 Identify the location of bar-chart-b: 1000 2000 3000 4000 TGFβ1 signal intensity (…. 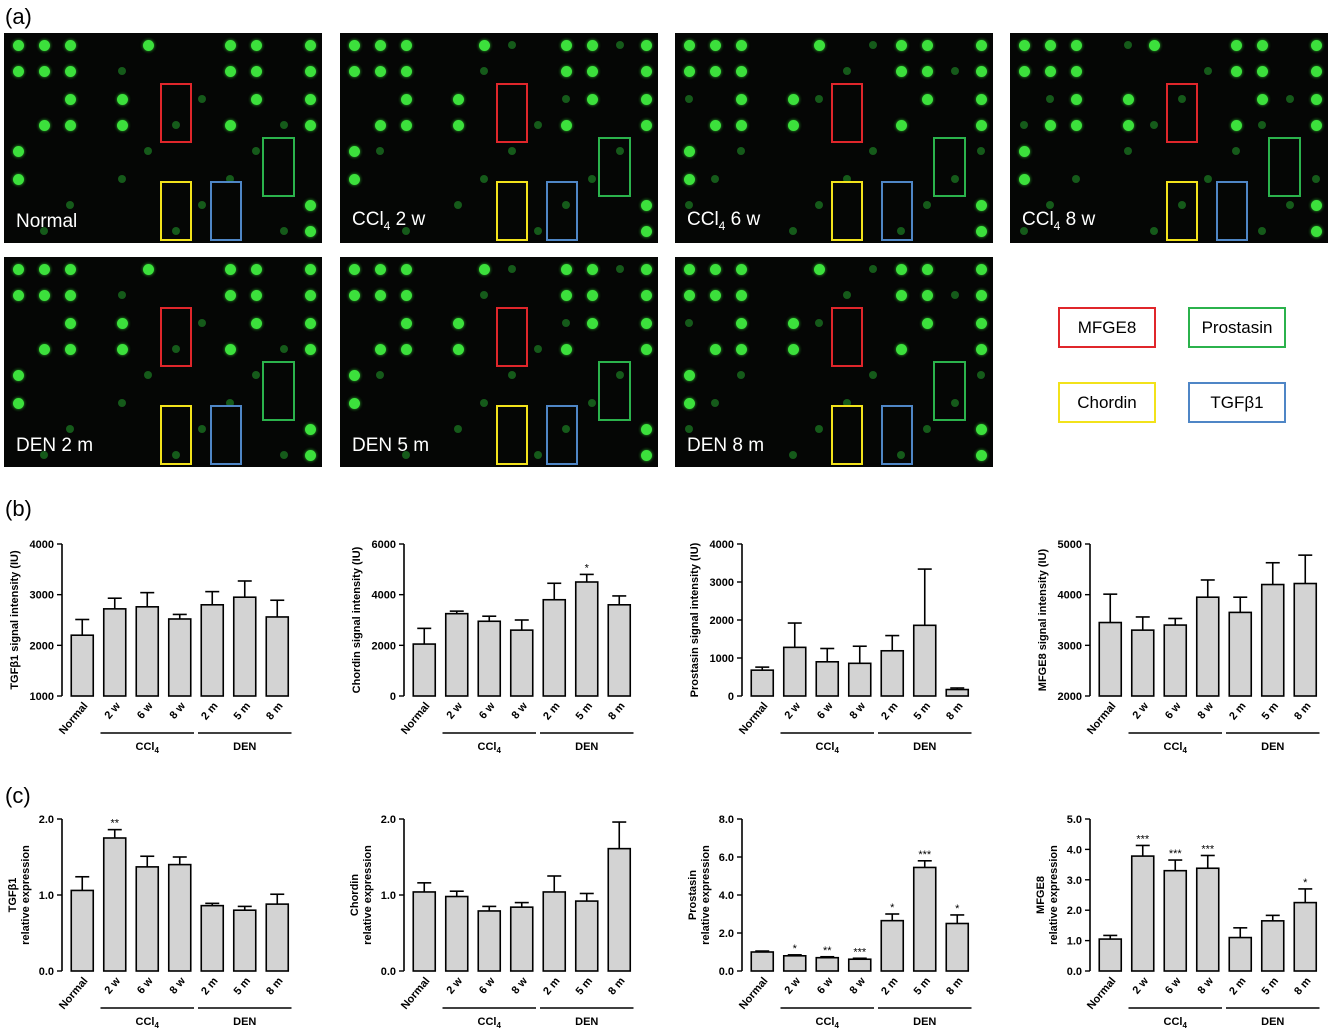
(150, 647).